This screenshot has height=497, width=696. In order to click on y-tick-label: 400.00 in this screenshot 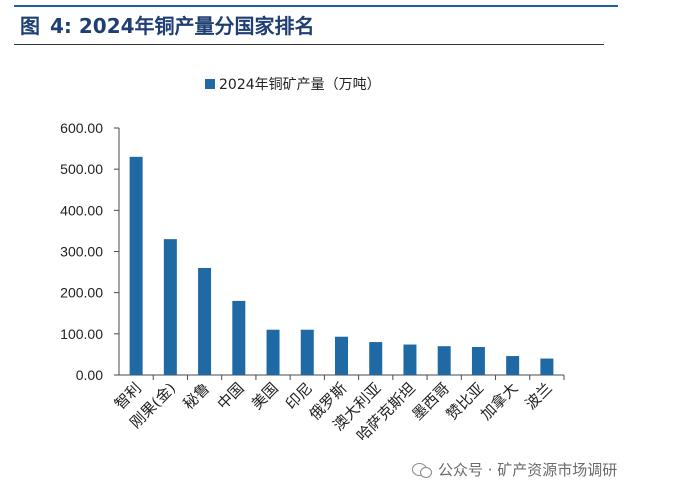, I will do `click(81, 210)`.